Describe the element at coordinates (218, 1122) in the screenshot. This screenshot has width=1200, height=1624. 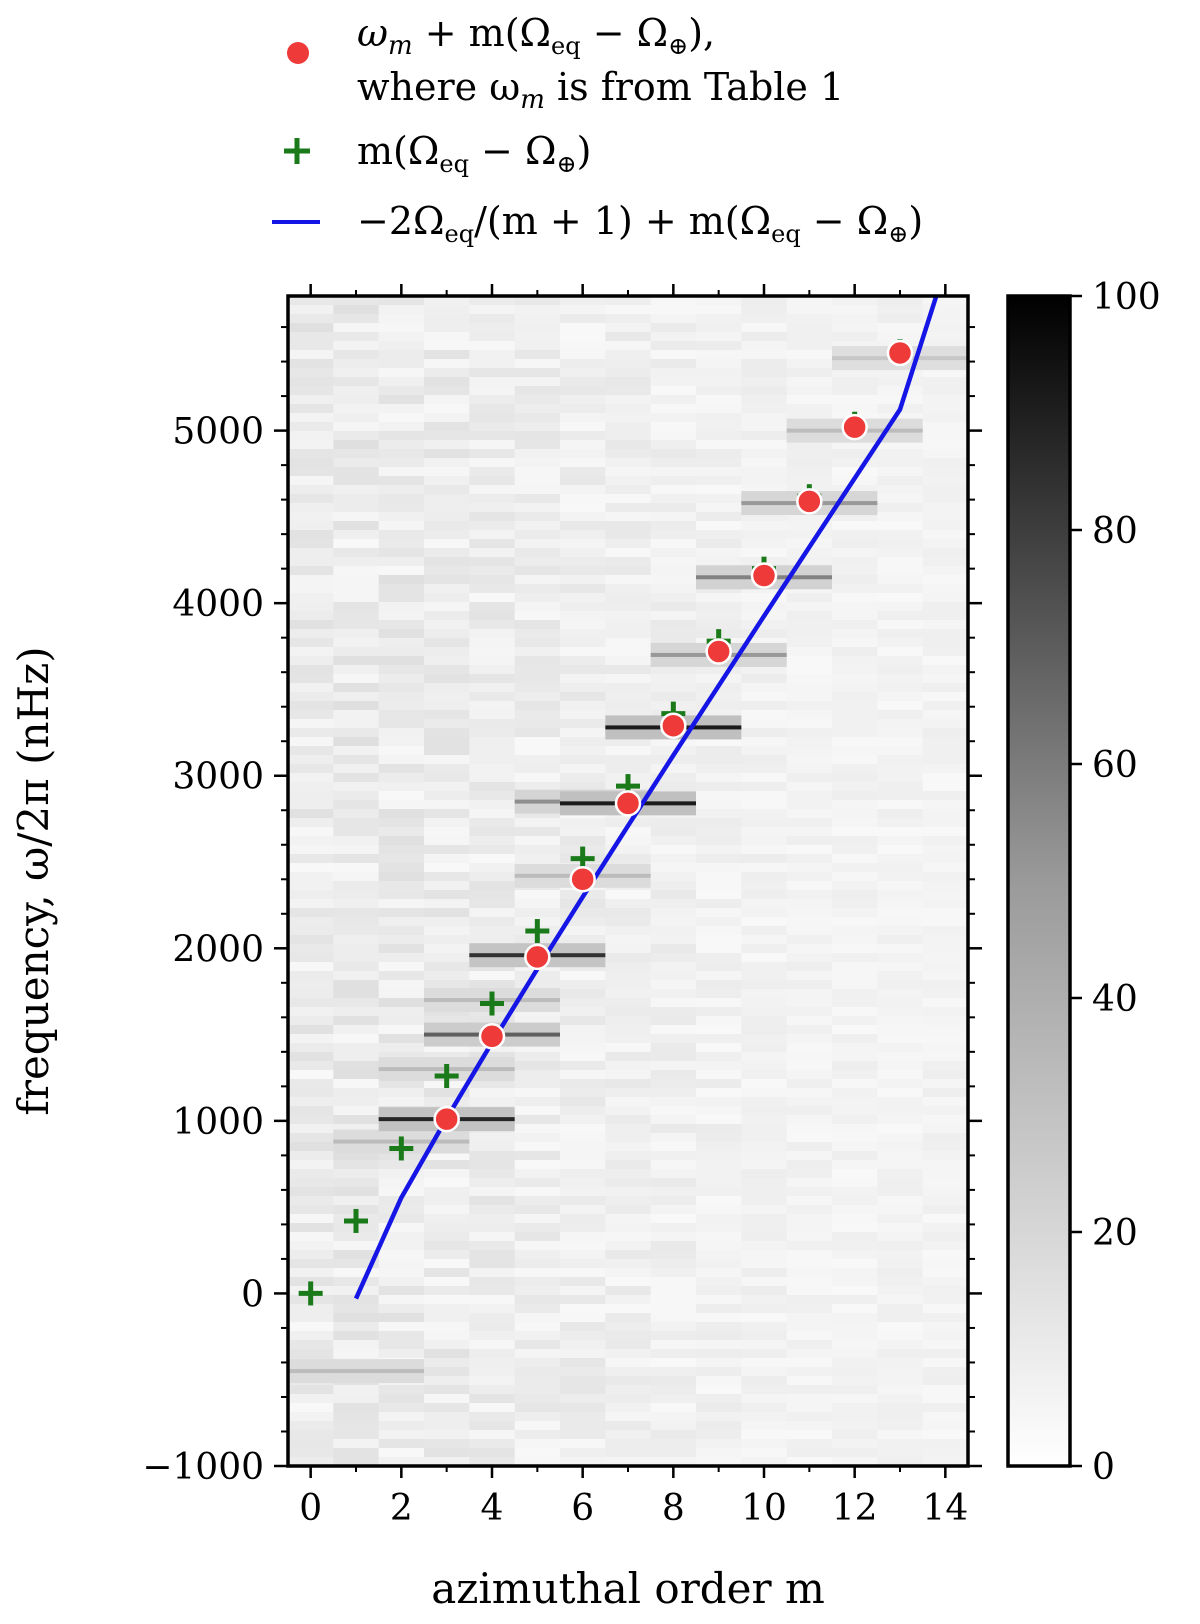
I see `y-tick-label: 1000` at that location.